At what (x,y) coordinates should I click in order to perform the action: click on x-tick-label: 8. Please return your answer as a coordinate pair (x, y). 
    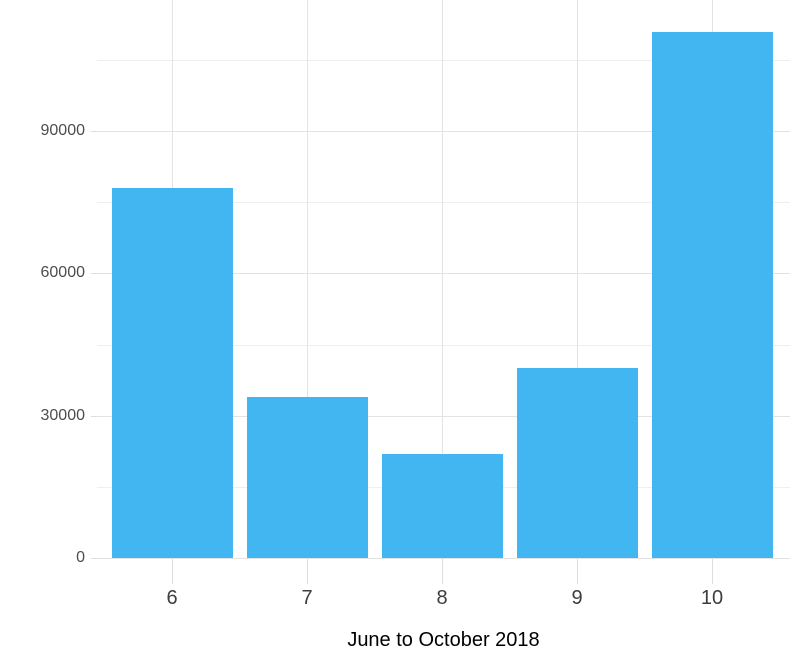
    Looking at the image, I should click on (442, 598).